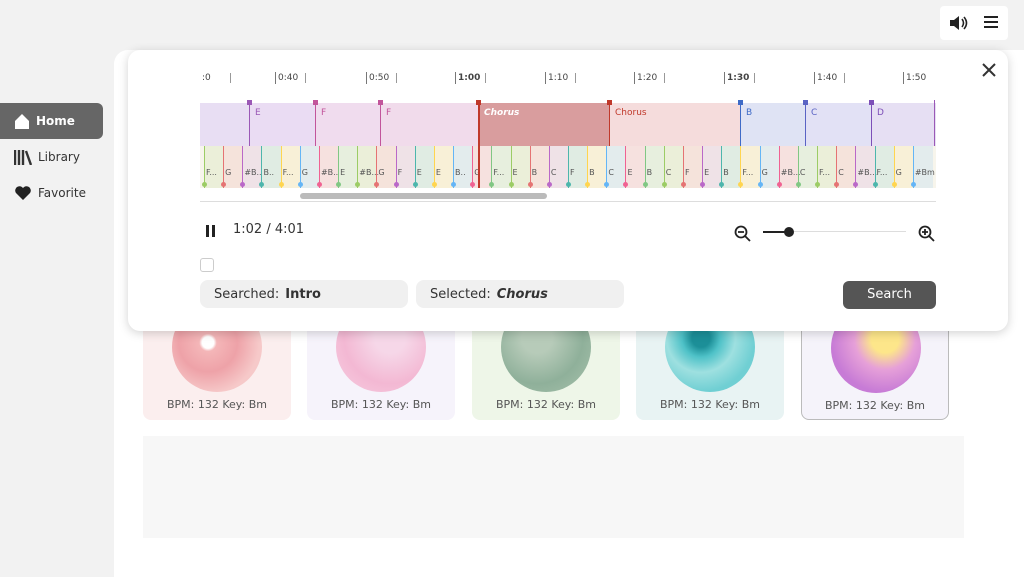 The width and height of the screenshot is (1024, 577). What do you see at coordinates (989, 70) in the screenshot?
I see `close-button` at bounding box center [989, 70].